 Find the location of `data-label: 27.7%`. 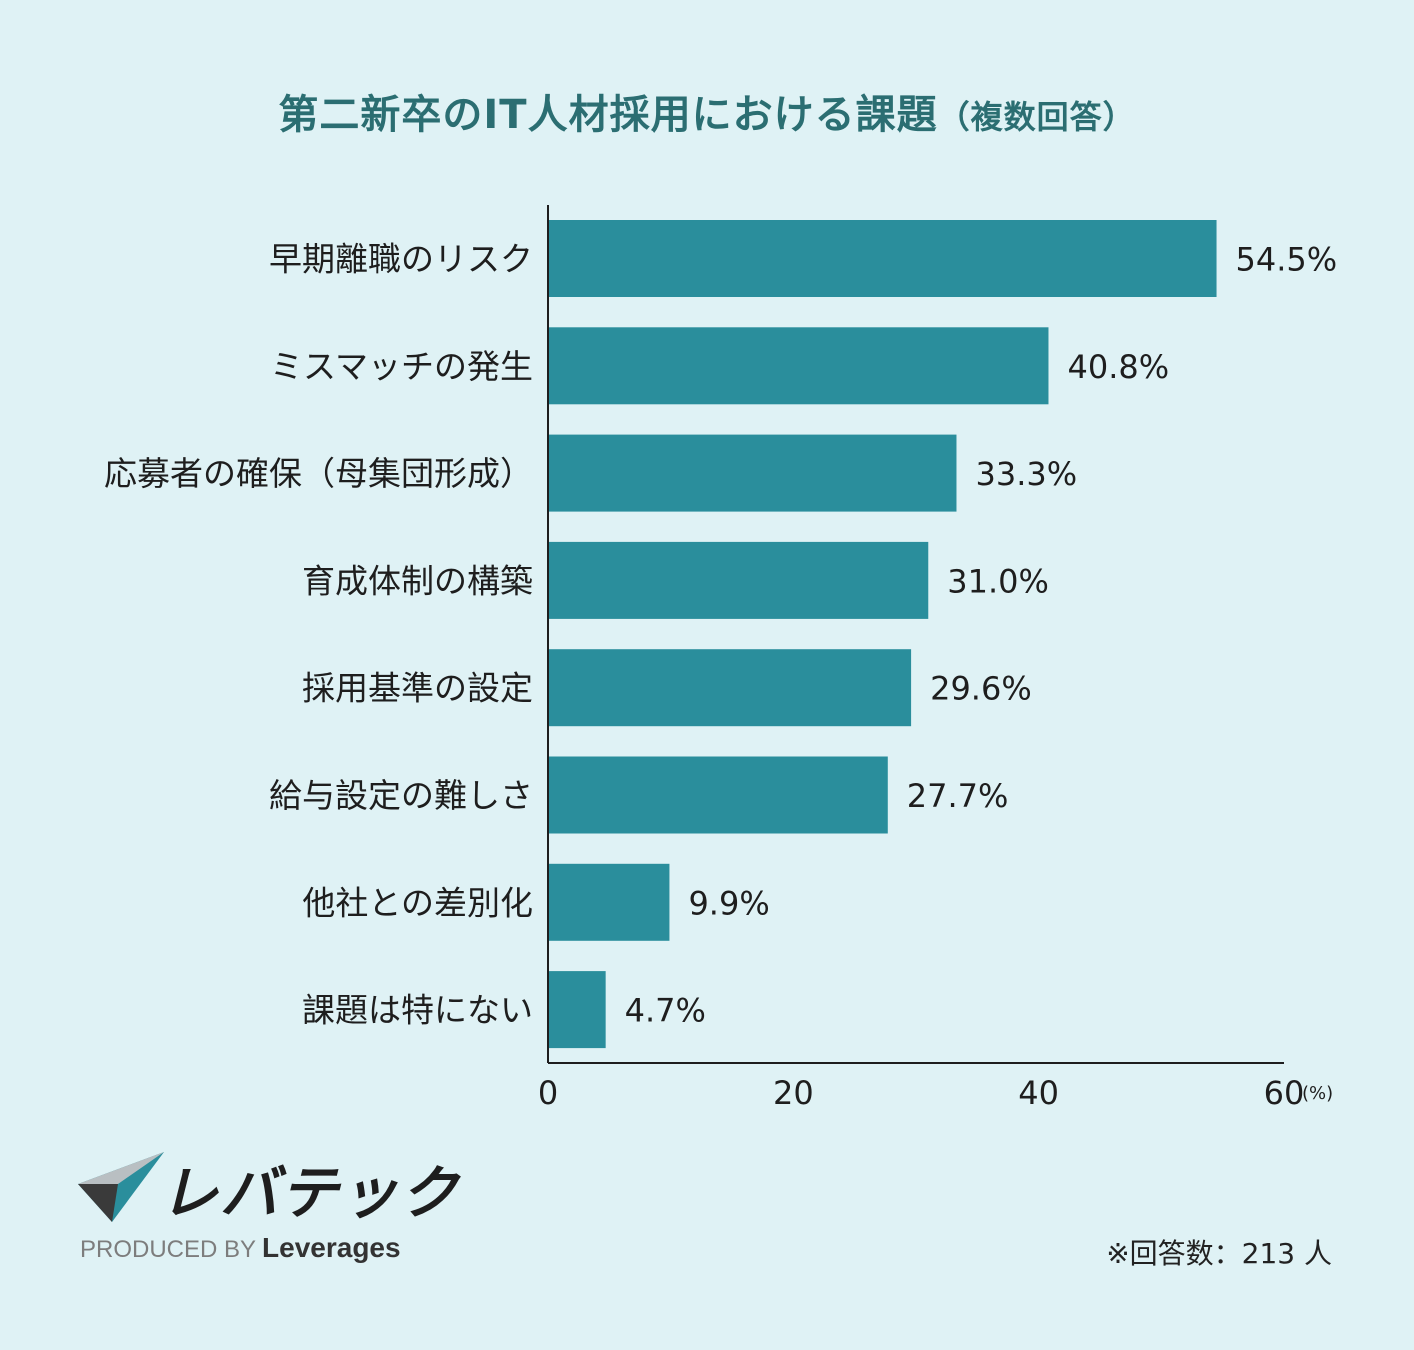

data-label: 27.7% is located at coordinates (958, 796).